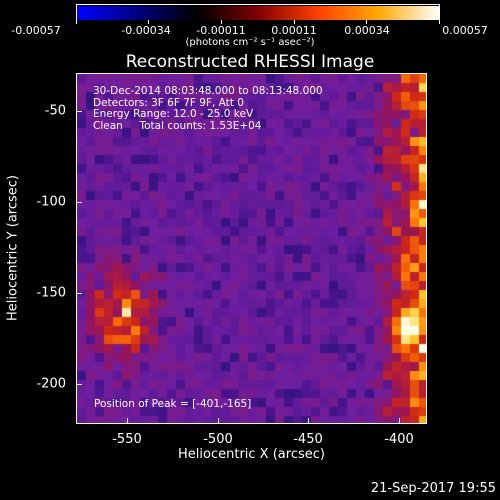 This screenshot has width=500, height=500. Describe the element at coordinates (251, 454) in the screenshot. I see `x-axis-title: Heliocentric X (arcsec)` at that location.